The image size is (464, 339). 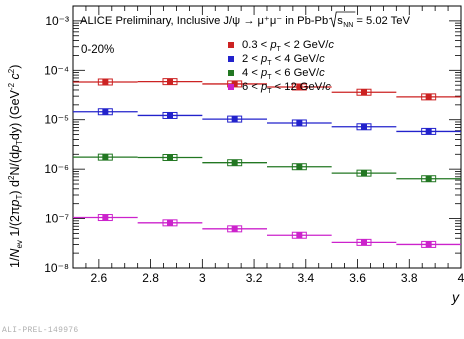 I want to click on legend-label: 4 < pT < 6 GeV/c, so click(x=283, y=74).